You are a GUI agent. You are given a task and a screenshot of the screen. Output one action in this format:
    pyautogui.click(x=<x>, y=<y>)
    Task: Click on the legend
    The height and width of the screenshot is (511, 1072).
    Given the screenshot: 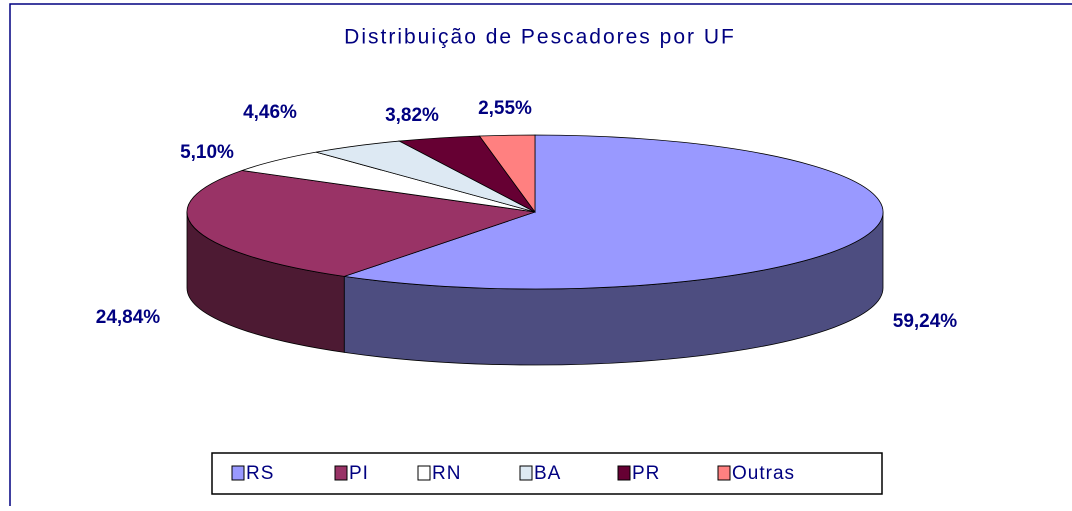 What is the action you would take?
    pyautogui.click(x=547, y=473)
    